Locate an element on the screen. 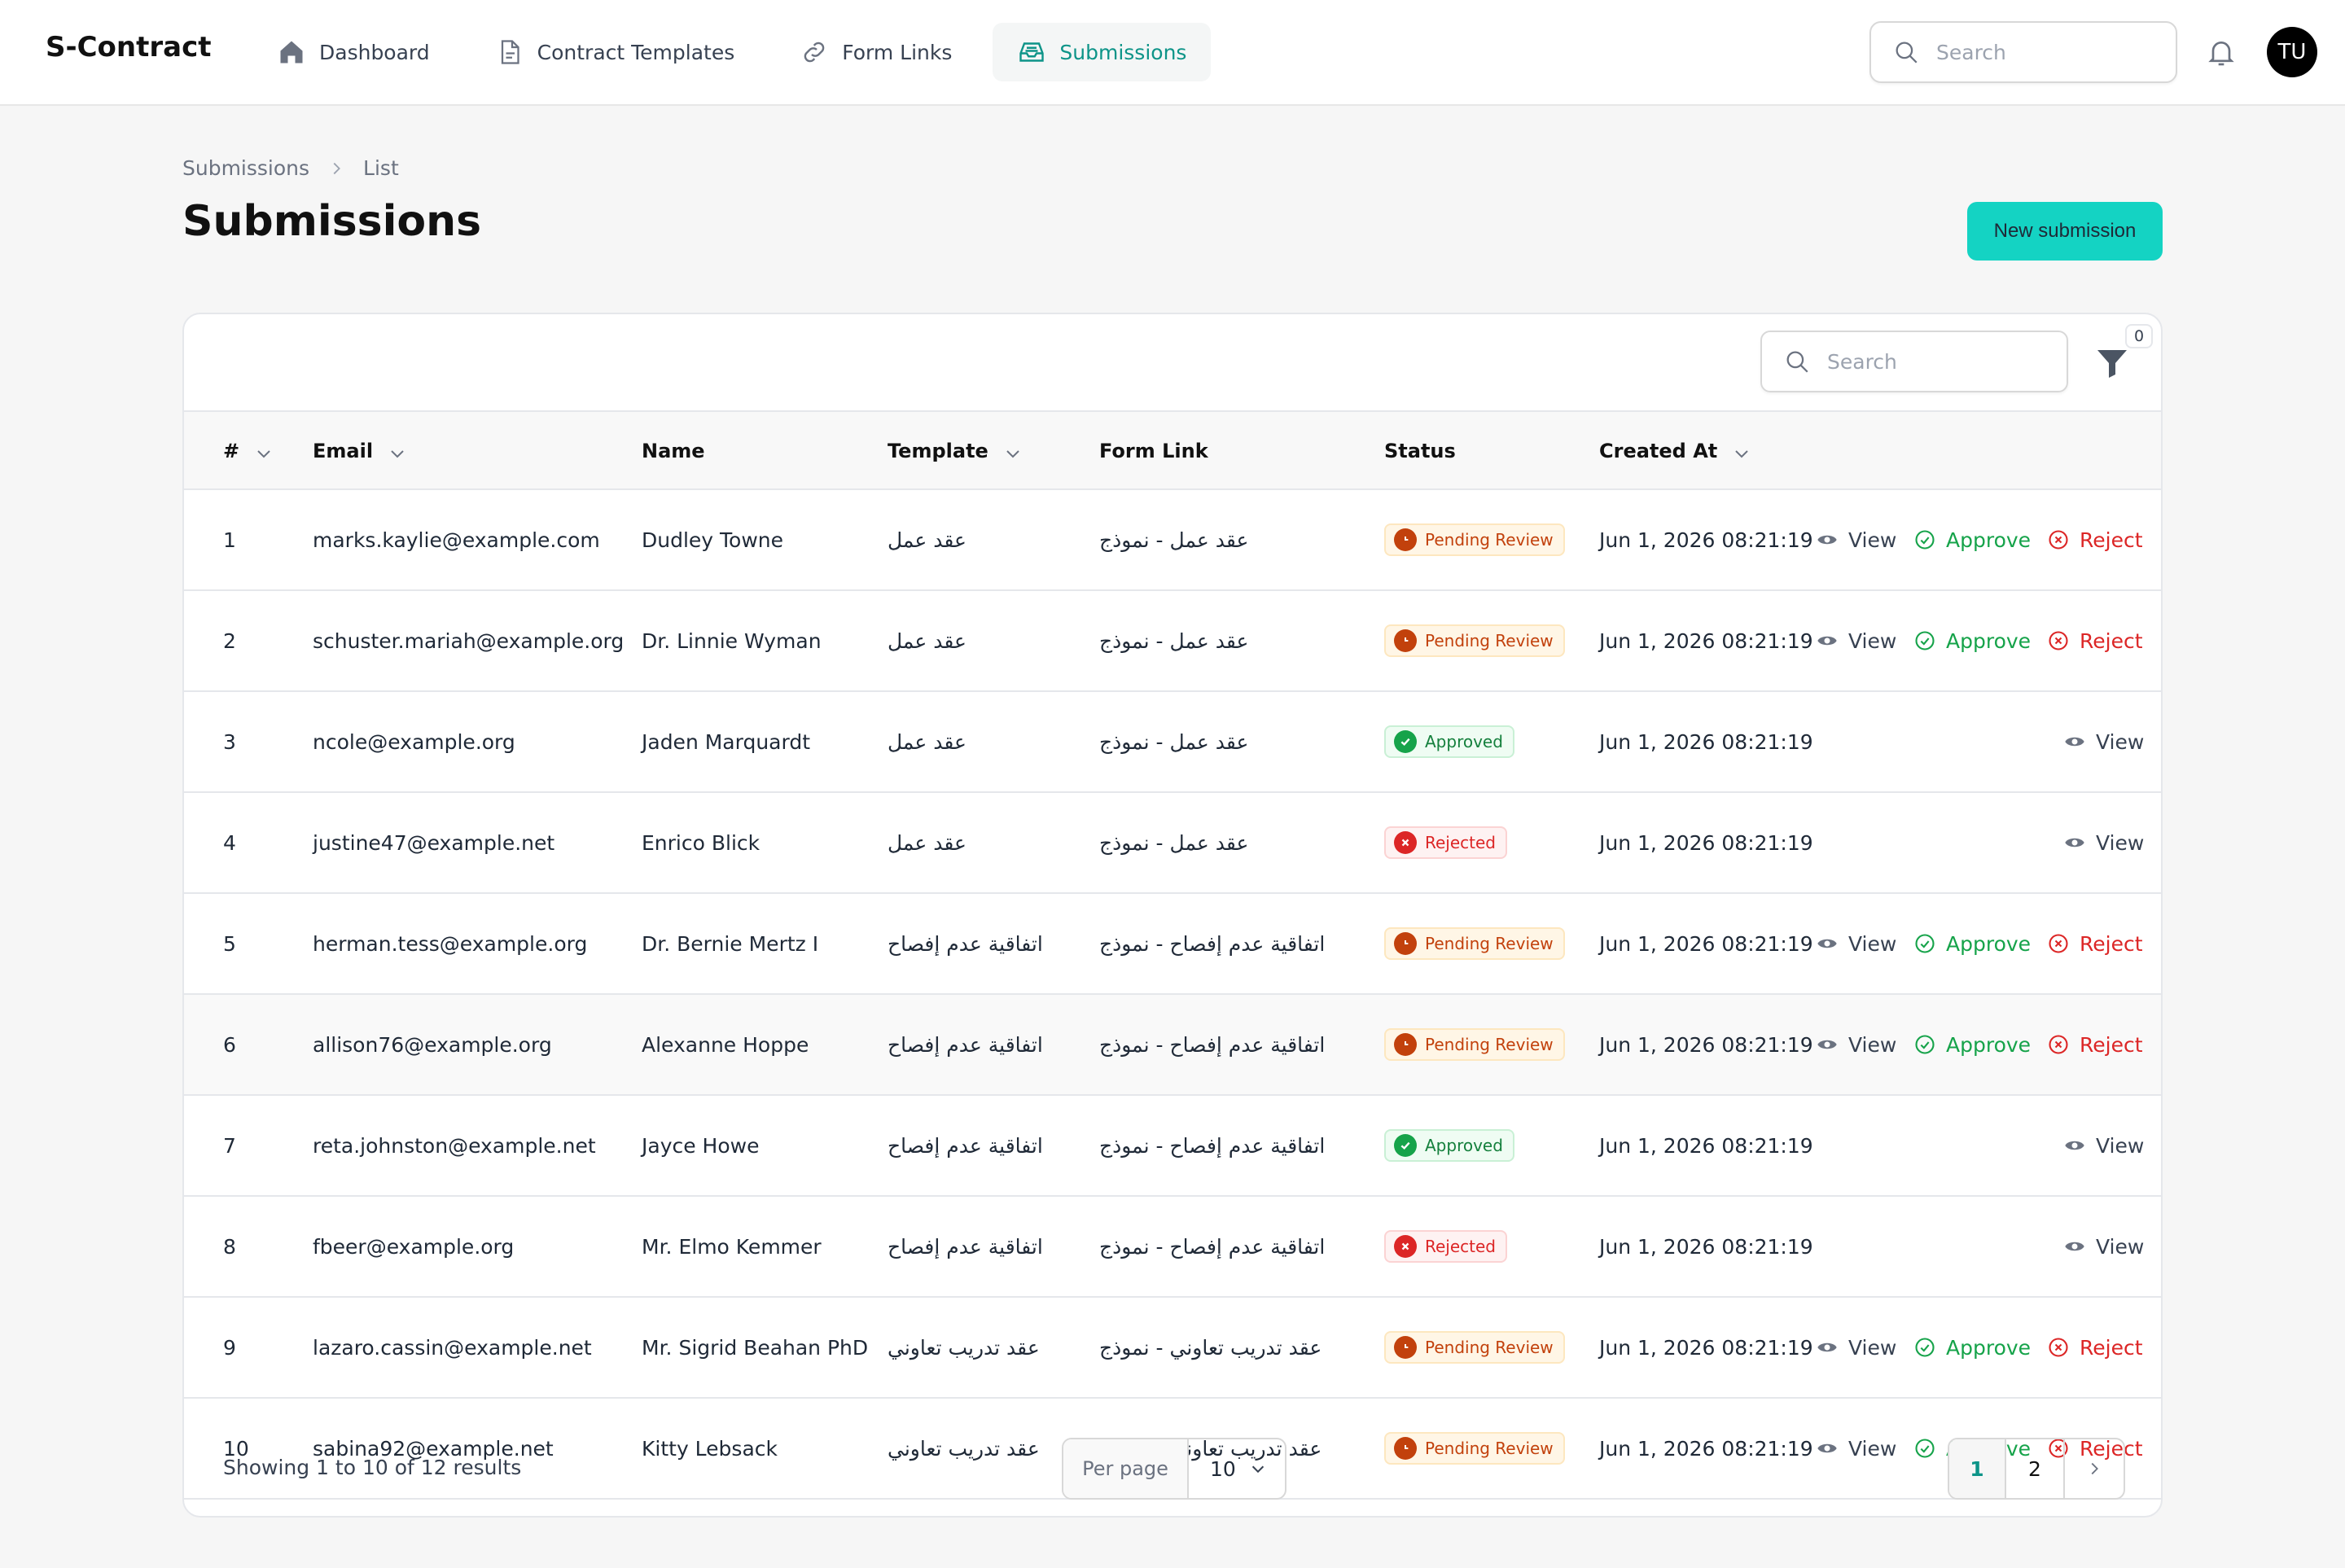 The image size is (2345, 1568). new-submission-button: New submission is located at coordinates (2065, 232).